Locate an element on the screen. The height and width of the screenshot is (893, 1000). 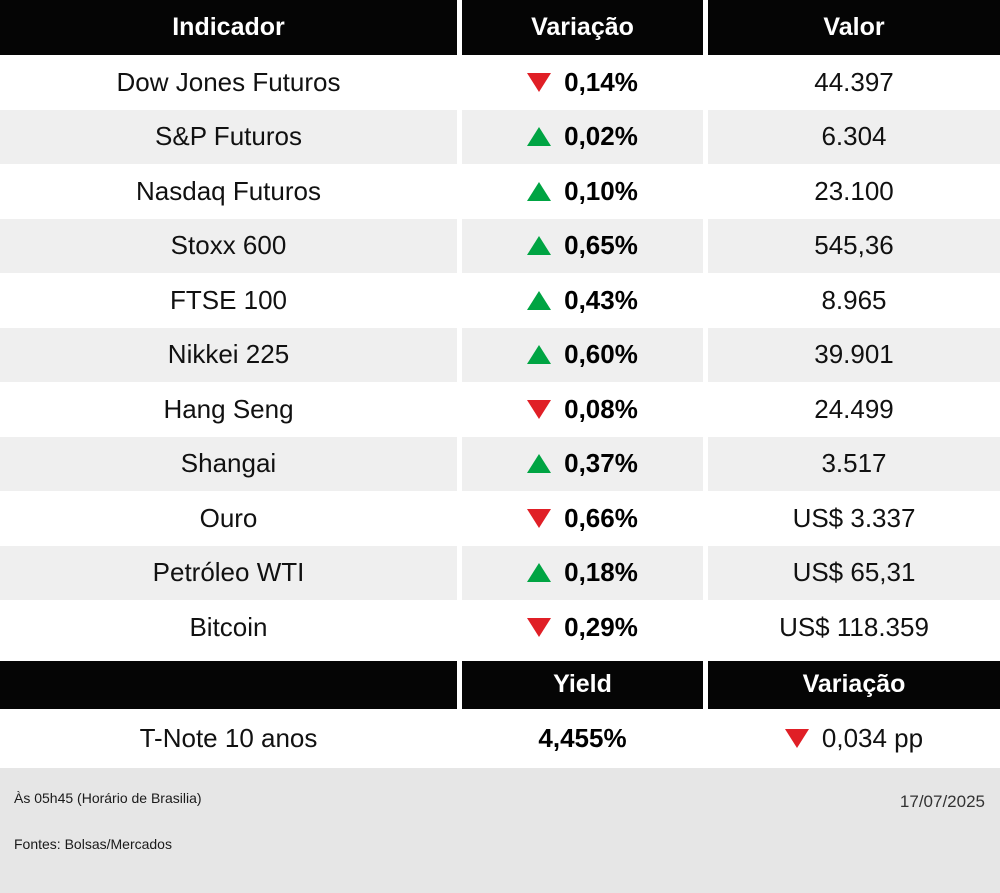
table-row: Ouro 0,66% US$ 3.337 is located at coordinates (500, 518).